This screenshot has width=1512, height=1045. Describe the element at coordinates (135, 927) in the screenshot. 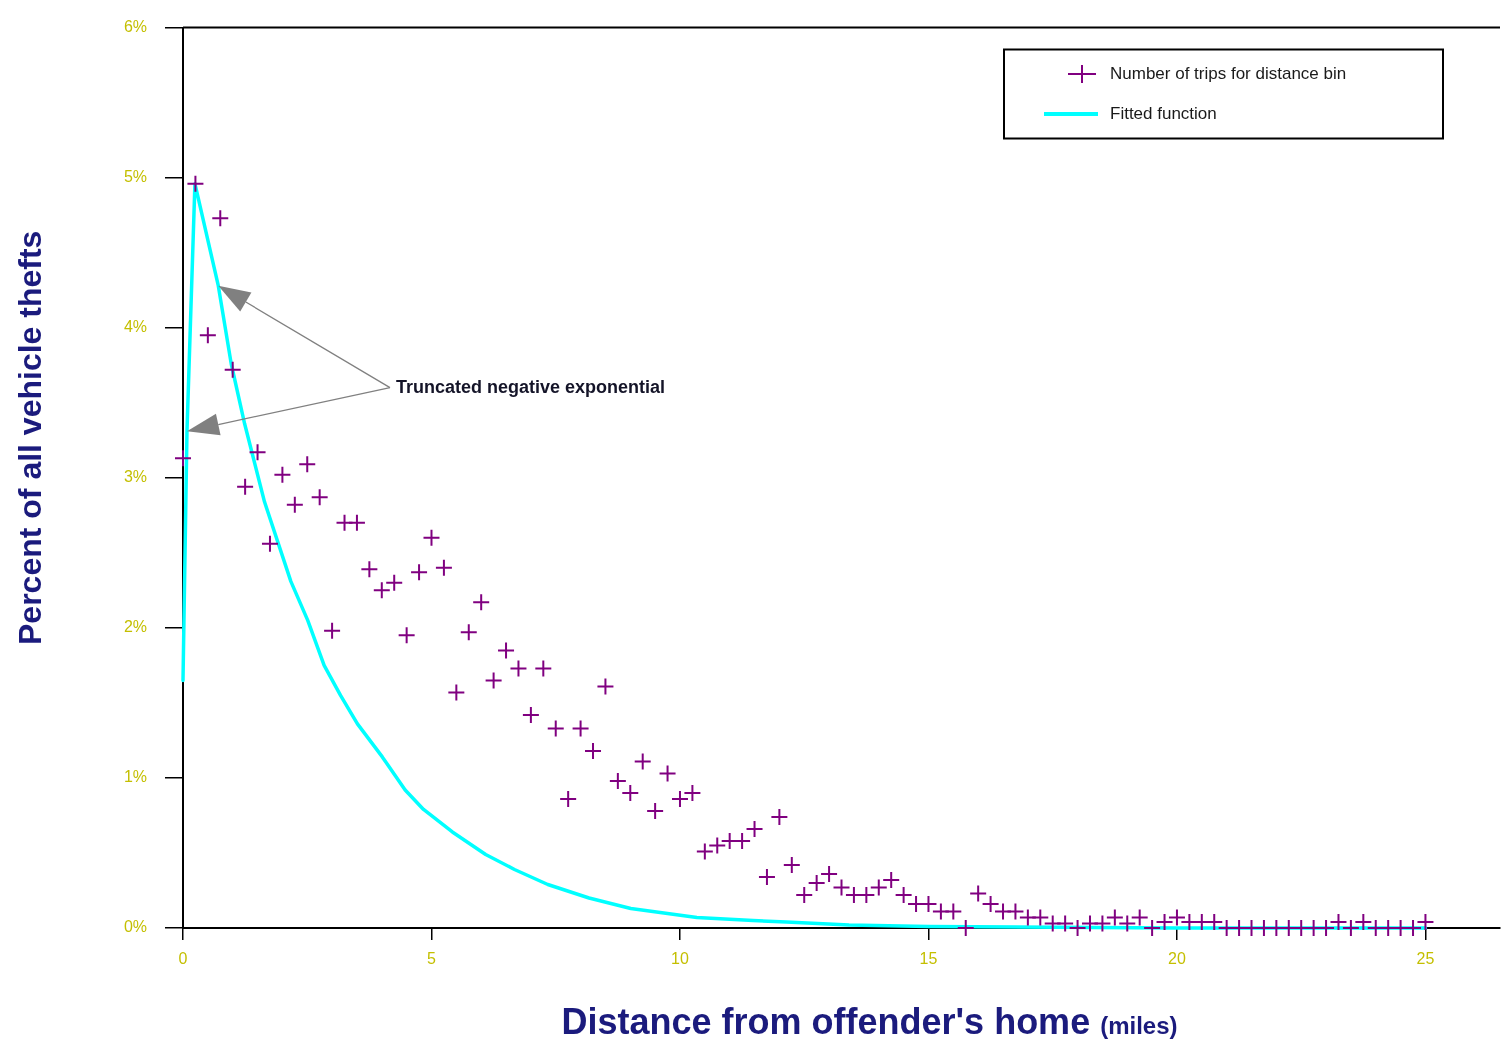

I see `y-tick-label: 0%` at that location.